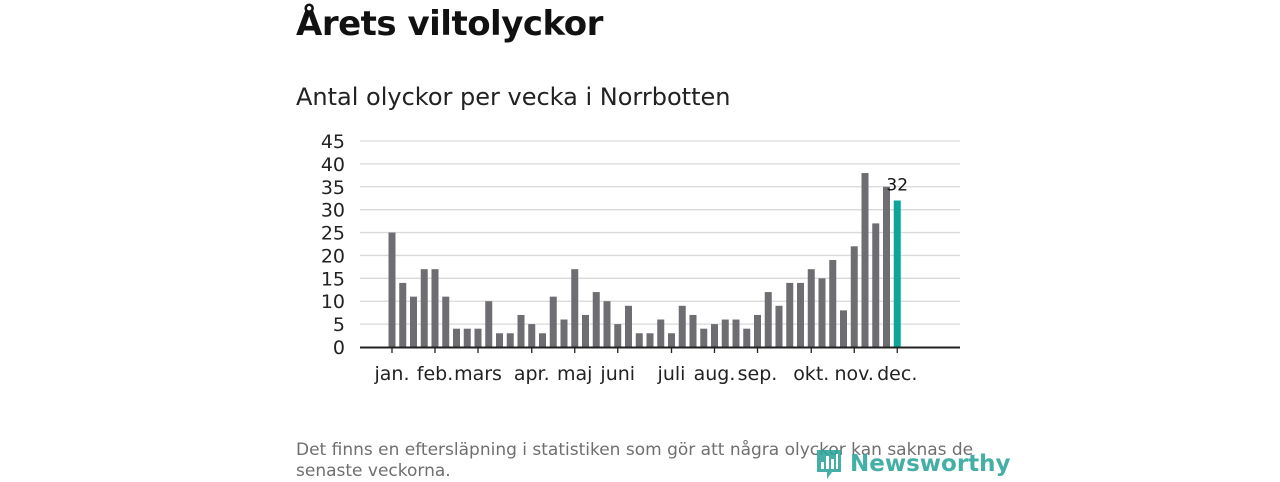 The width and height of the screenshot is (1280, 482). What do you see at coordinates (829, 464) in the screenshot?
I see `newsworthy-chart-icon` at bounding box center [829, 464].